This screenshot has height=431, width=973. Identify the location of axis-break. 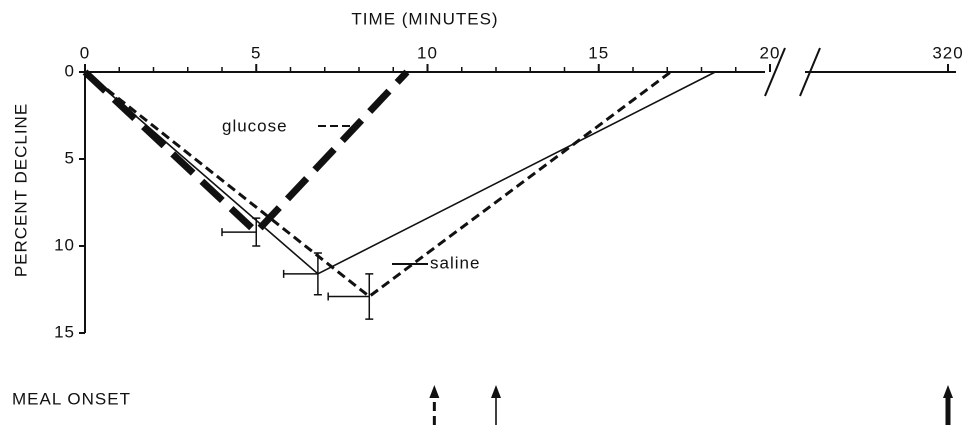
(792, 72).